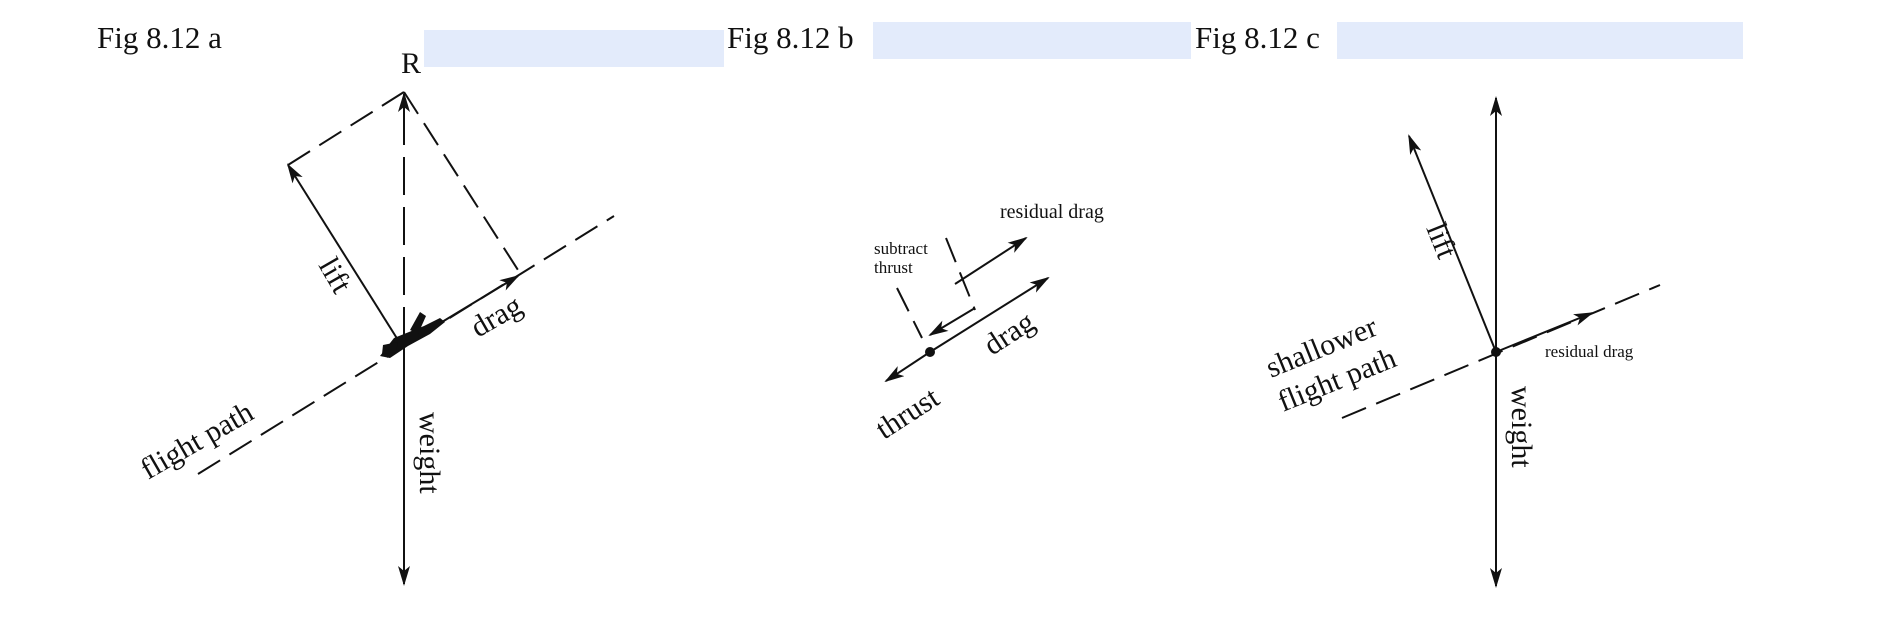 The image size is (1880, 623). Describe the element at coordinates (901, 248) in the screenshot. I see `figure-b-label-subtract: subtract` at that location.